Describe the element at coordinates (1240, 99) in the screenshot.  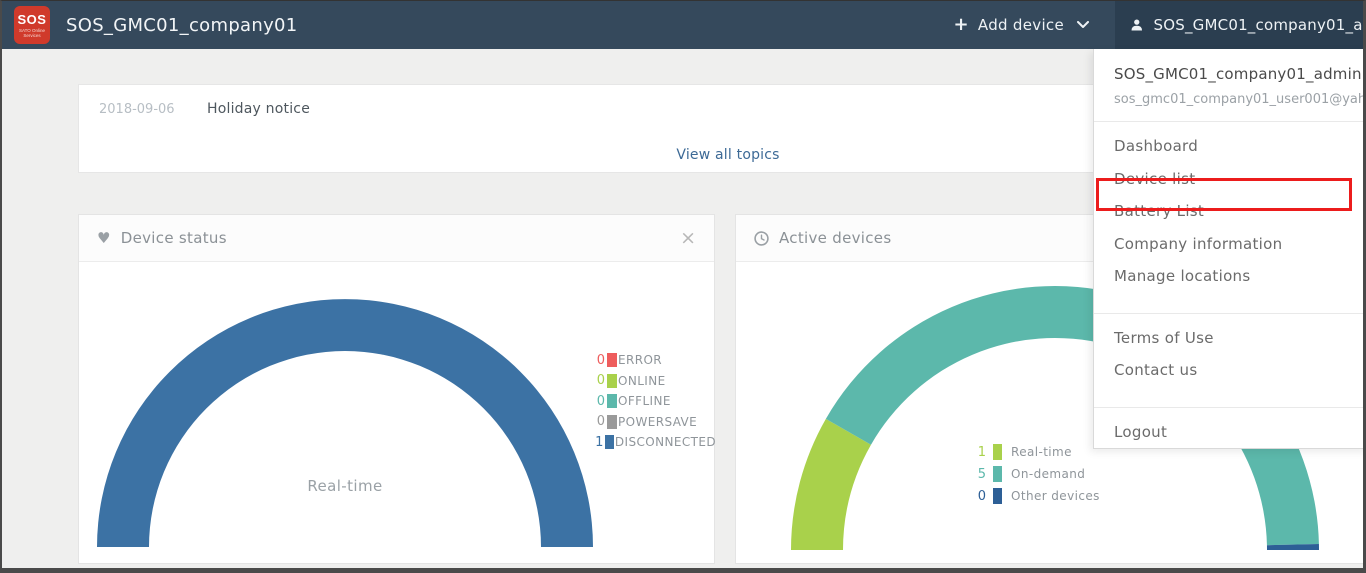
I see `account-email: sos_gmc01_company01_user001@yah` at that location.